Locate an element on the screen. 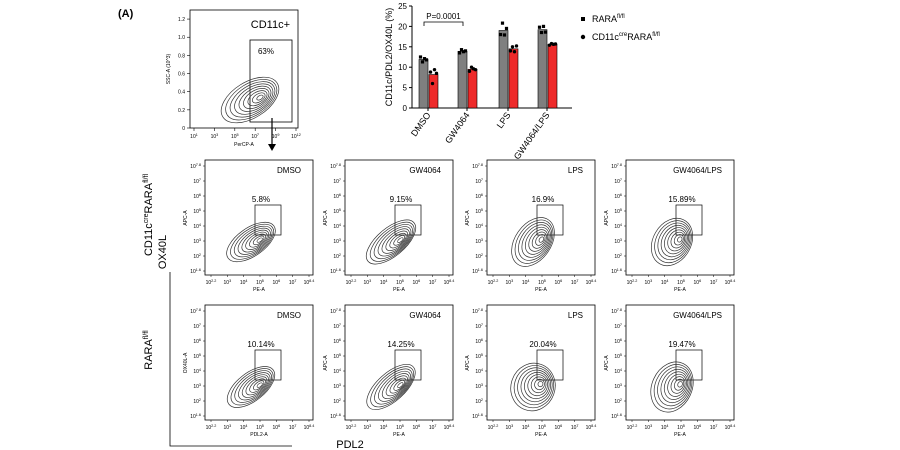  flow-ylabel: APC-A is located at coordinates (186, 218).